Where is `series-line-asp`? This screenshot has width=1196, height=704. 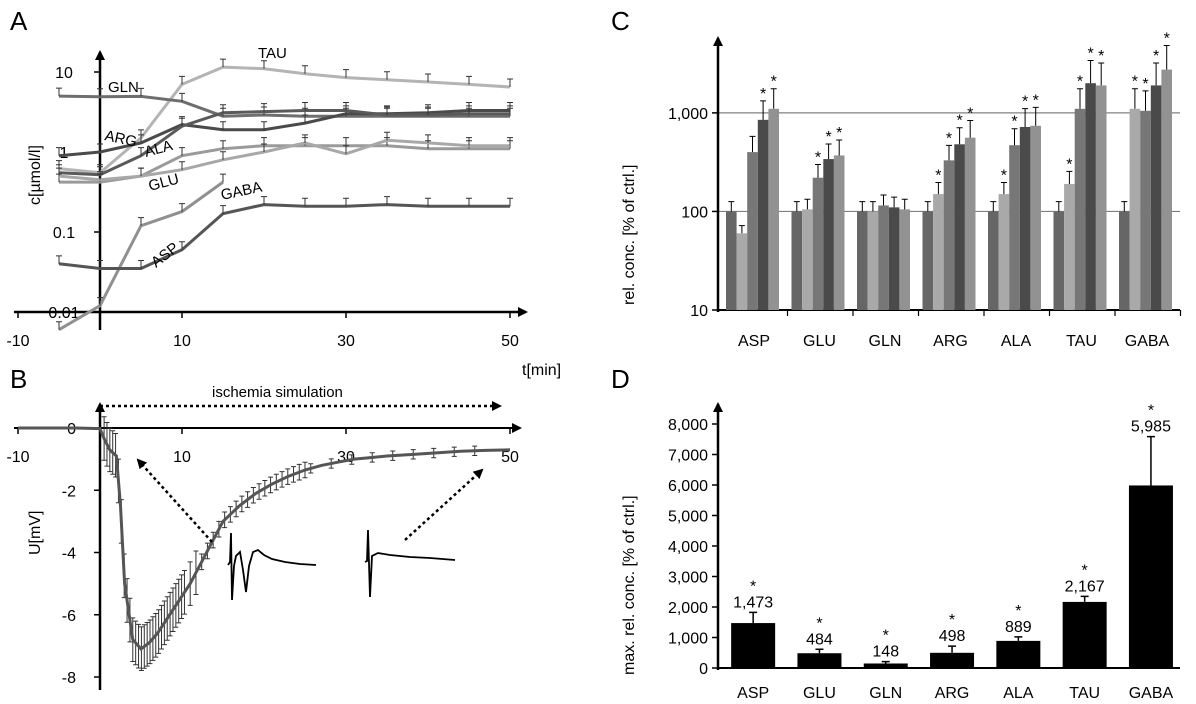 series-line-asp is located at coordinates (284, 236).